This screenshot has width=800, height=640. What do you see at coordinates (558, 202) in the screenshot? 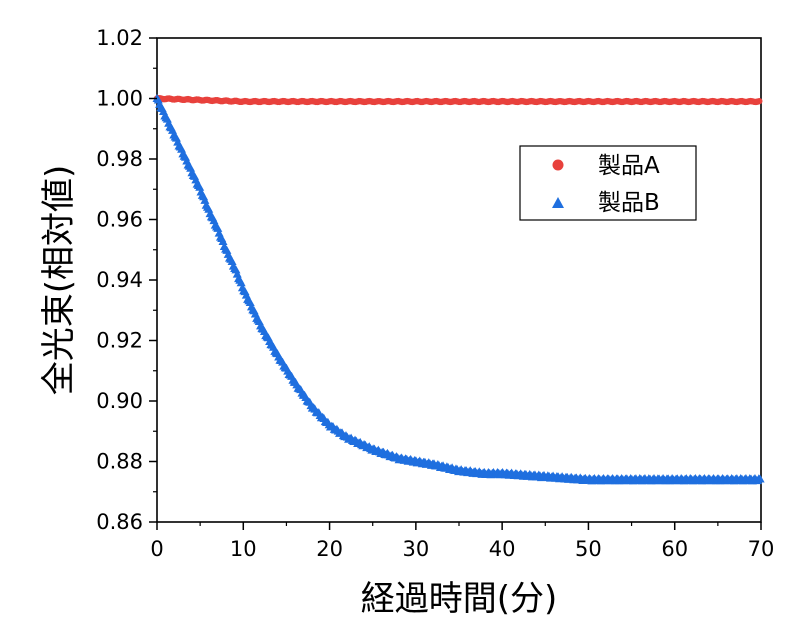
I see `legend-marker-product-b` at bounding box center [558, 202].